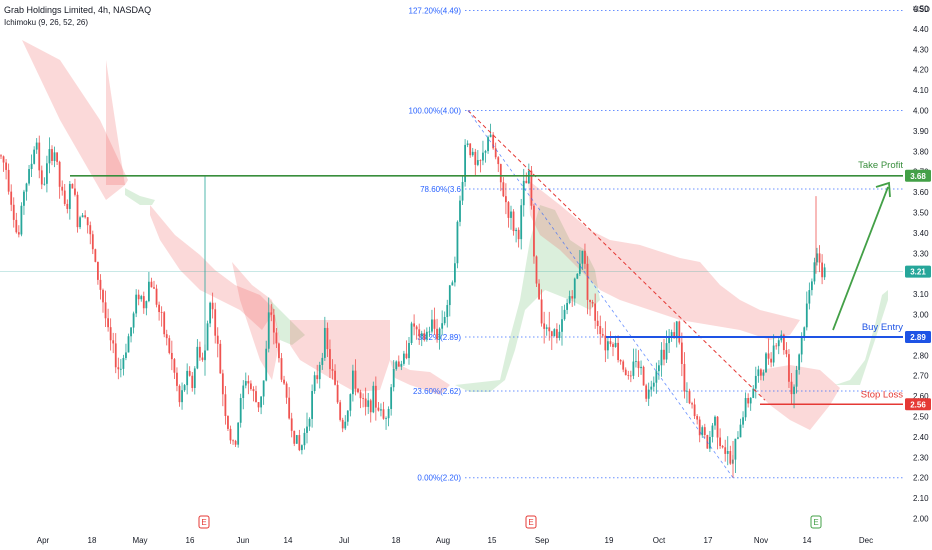 This screenshot has width=932, height=550. What do you see at coordinates (190, 540) in the screenshot?
I see `time-tick-label: 16` at bounding box center [190, 540].